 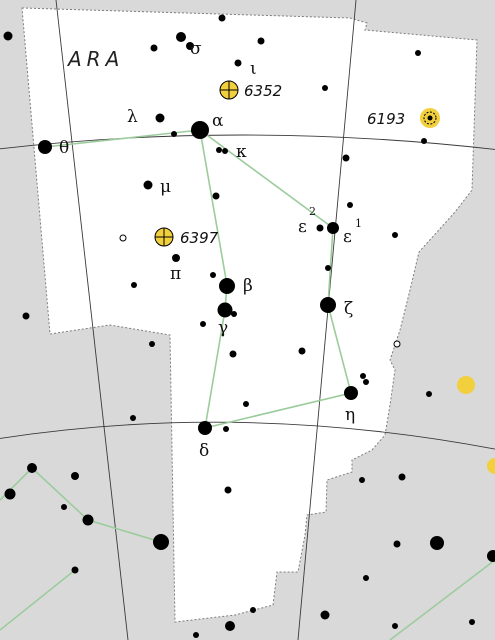 What do you see at coordinates (238, 63) in the screenshot?
I see `star-iota` at bounding box center [238, 63].